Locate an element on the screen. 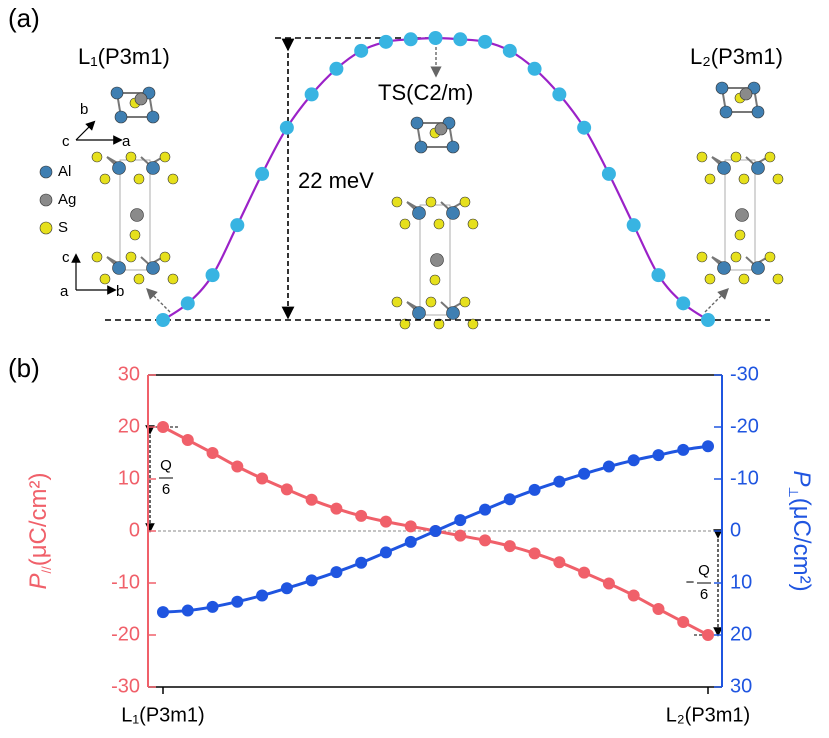 The width and height of the screenshot is (829, 738). axis-glyph: a is located at coordinates (64, 291).